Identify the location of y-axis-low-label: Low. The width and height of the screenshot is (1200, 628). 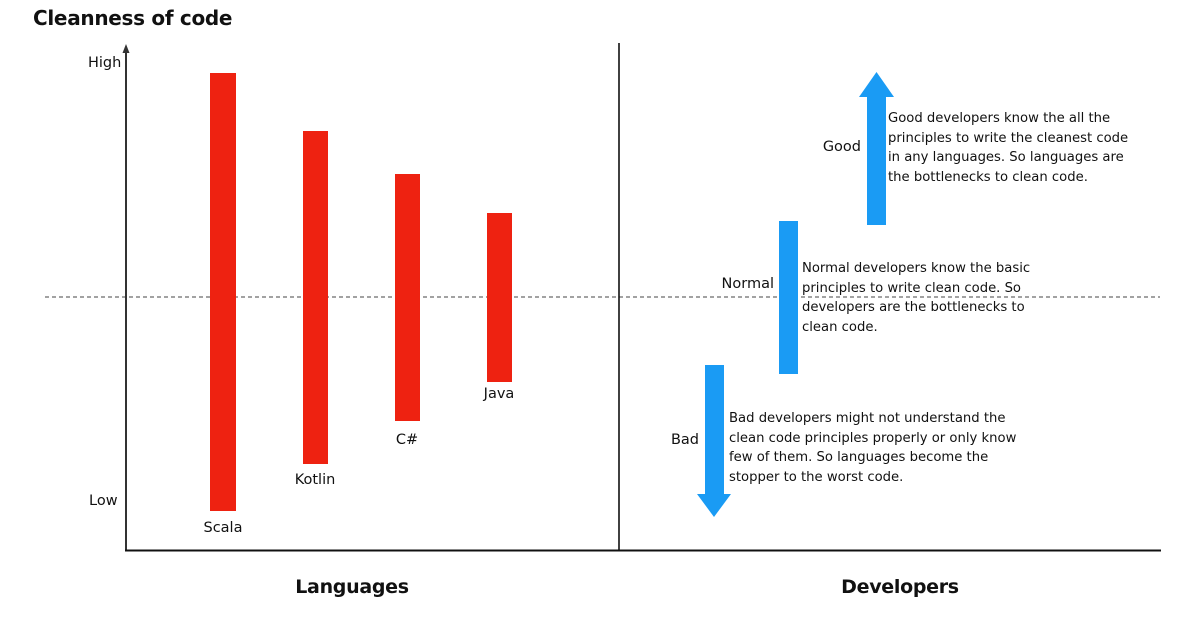
(103, 501).